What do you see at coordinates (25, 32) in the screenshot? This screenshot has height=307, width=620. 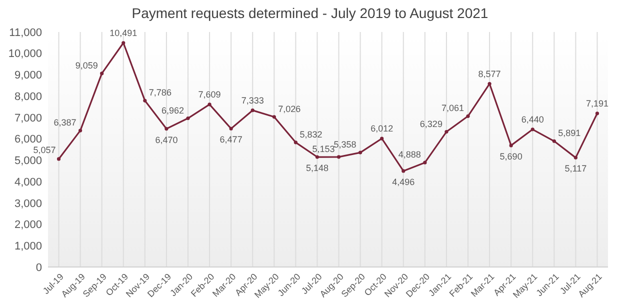 I see `y-tick-label: 11,000` at bounding box center [25, 32].